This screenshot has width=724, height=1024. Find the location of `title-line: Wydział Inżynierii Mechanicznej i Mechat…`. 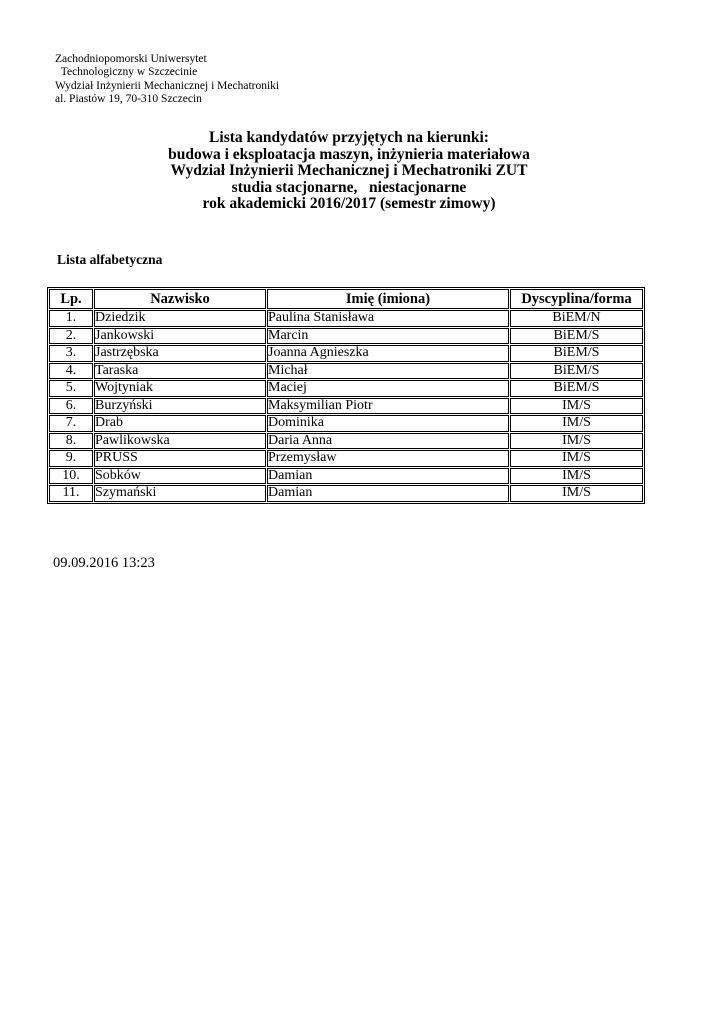

title-line: Wydział Inżynierii Mechanicznej i Mechat… is located at coordinates (349, 171).